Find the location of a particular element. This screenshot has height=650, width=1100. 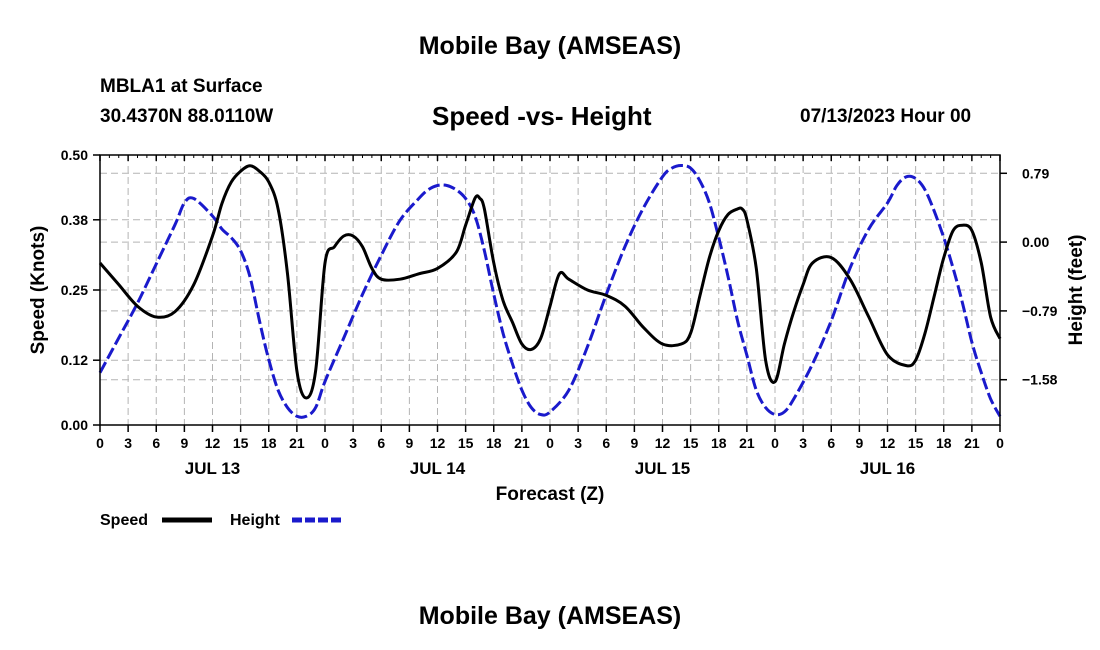

chart-subtitle: Speed -vs- Height is located at coordinates (542, 116).